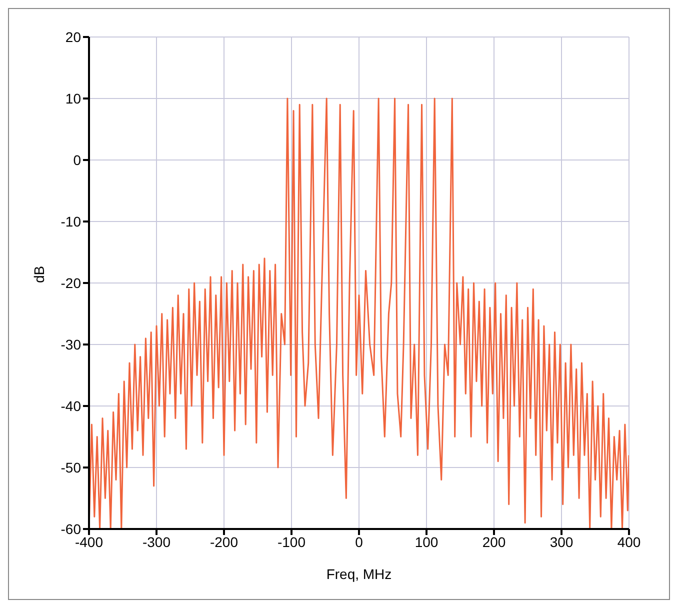  Describe the element at coordinates (71, 282) in the screenshot. I see `y-tick-label: -20` at that location.